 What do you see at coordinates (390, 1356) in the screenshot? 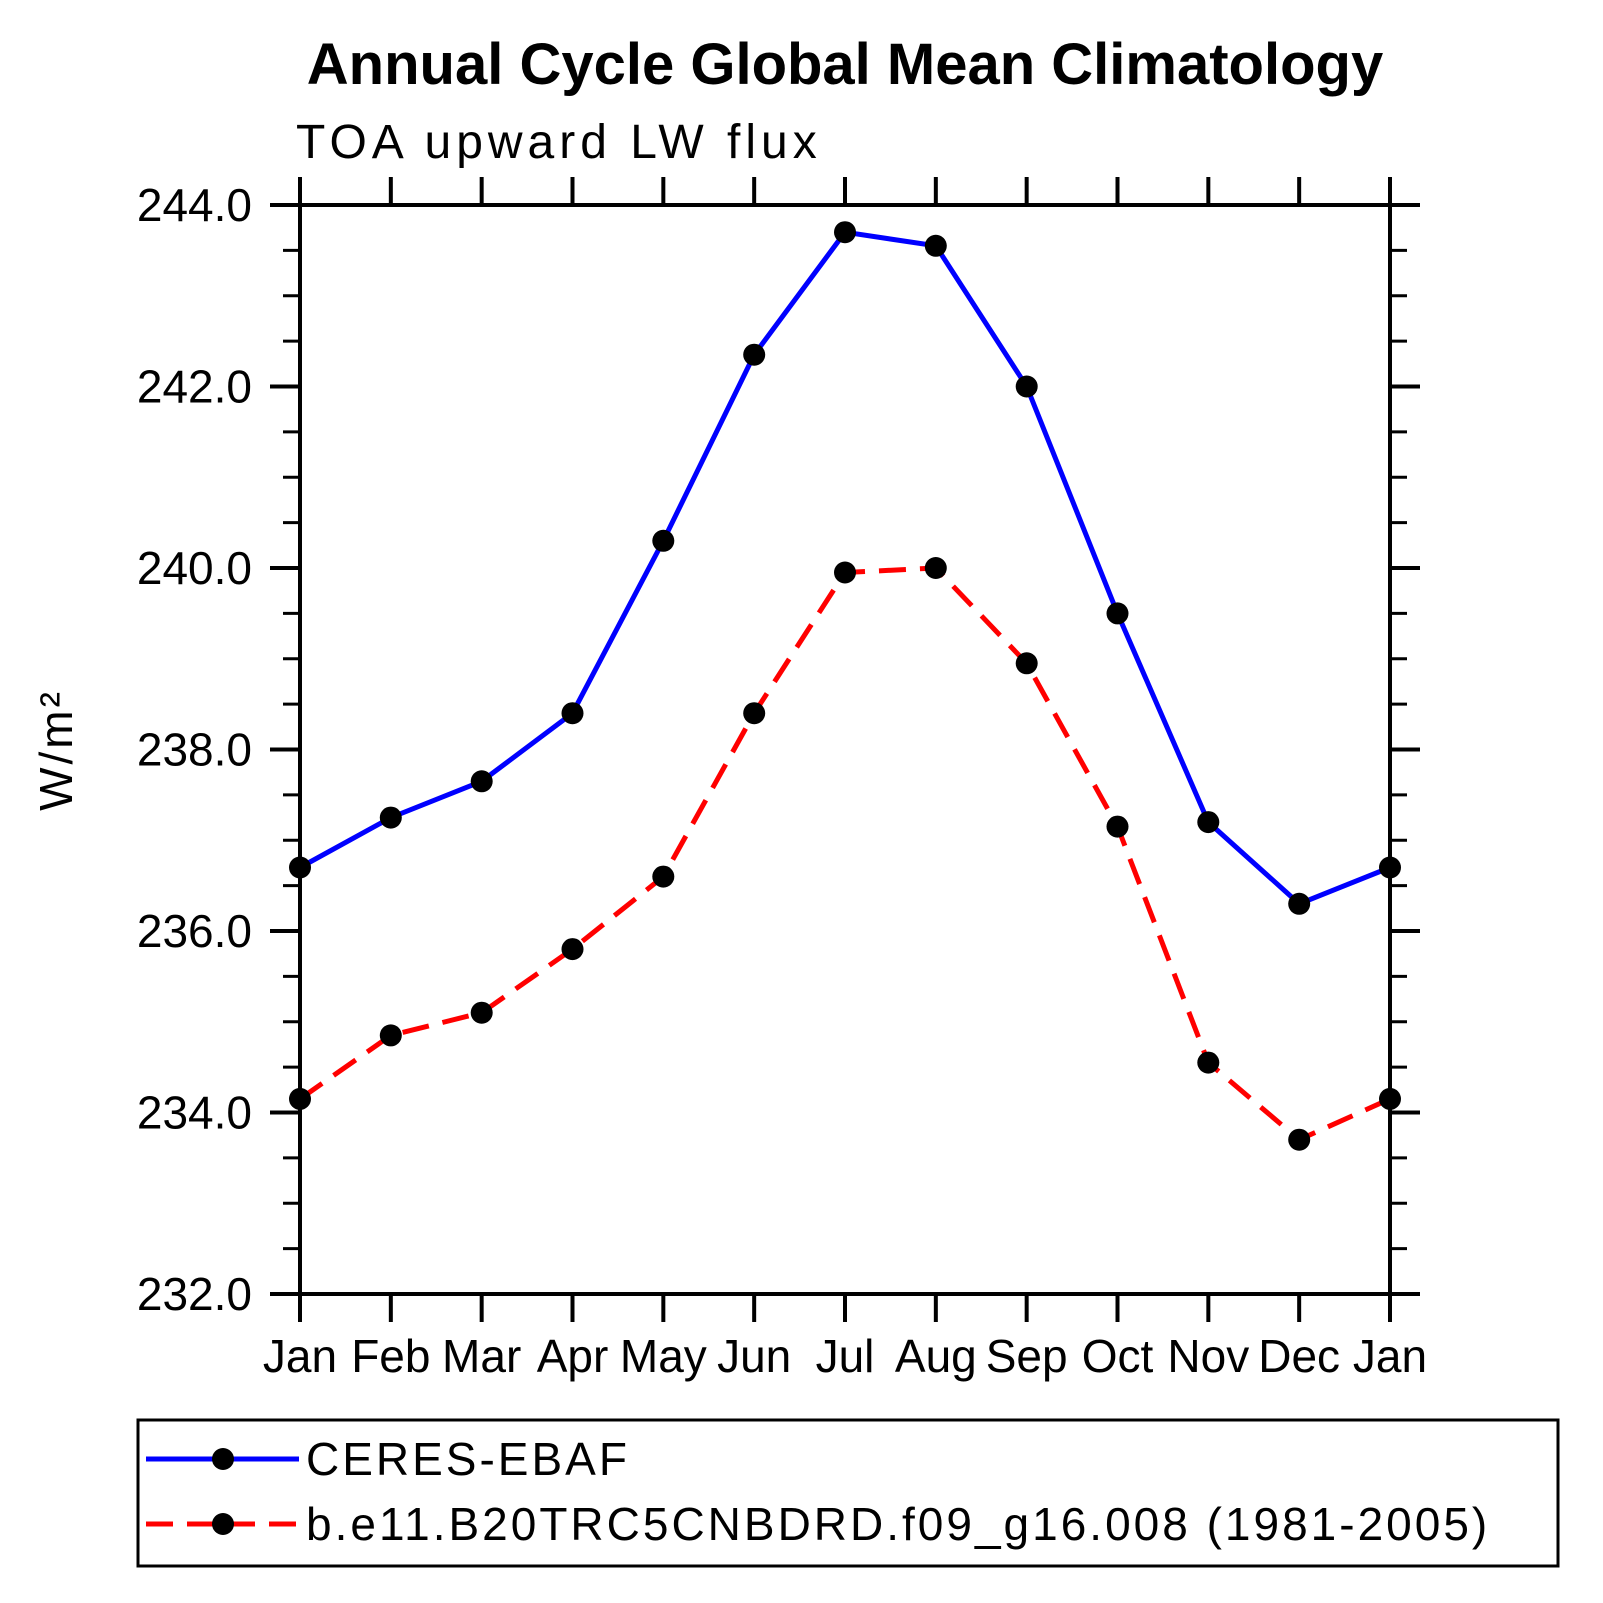
I see `x-tick-label: Feb` at bounding box center [390, 1356].